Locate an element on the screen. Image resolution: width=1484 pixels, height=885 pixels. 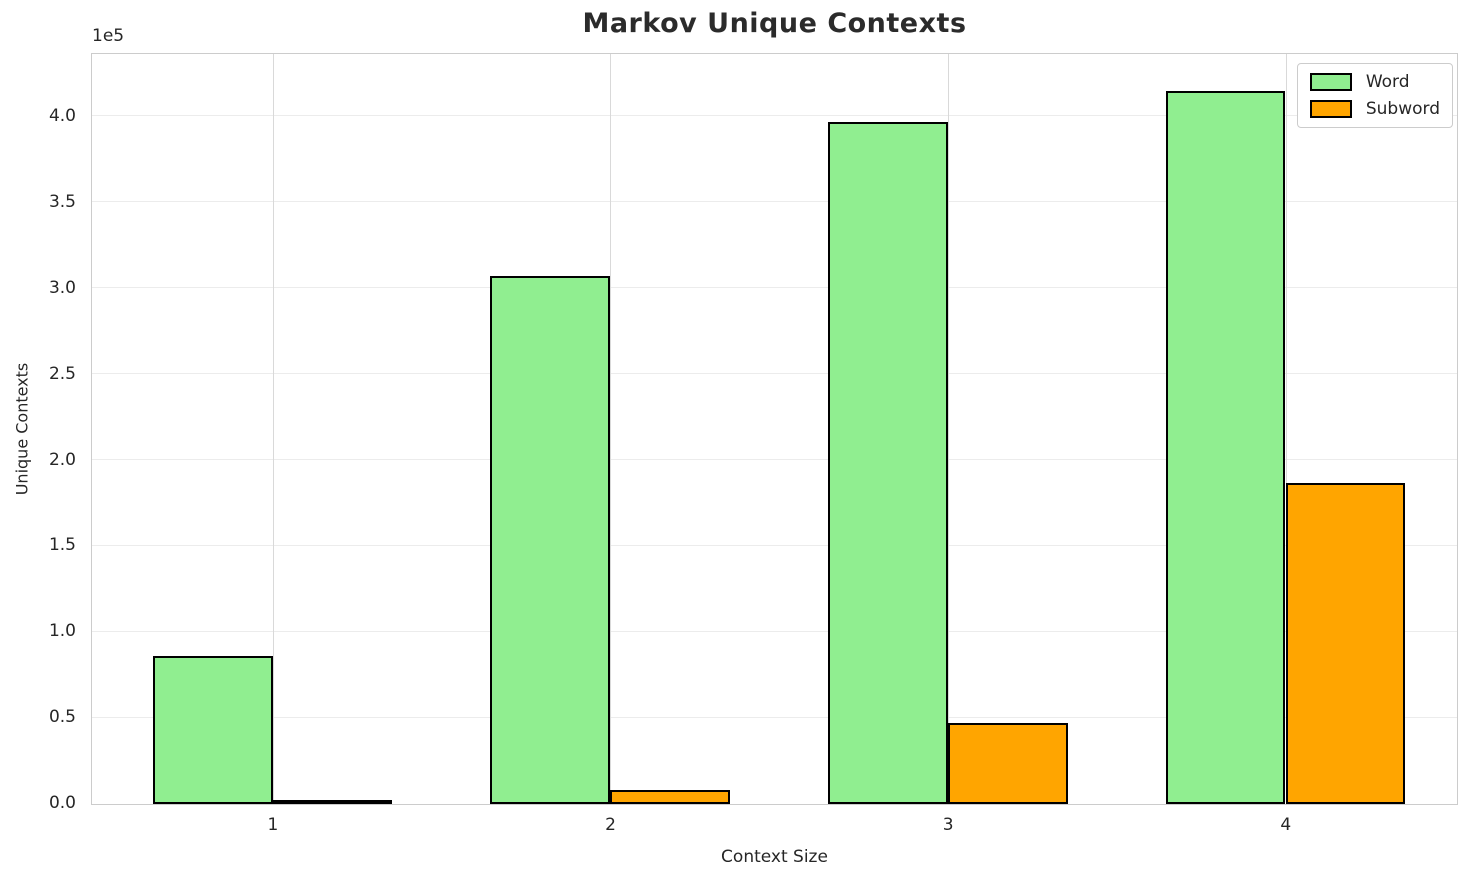
y-tick-label: 0.5 is located at coordinates (62, 717).